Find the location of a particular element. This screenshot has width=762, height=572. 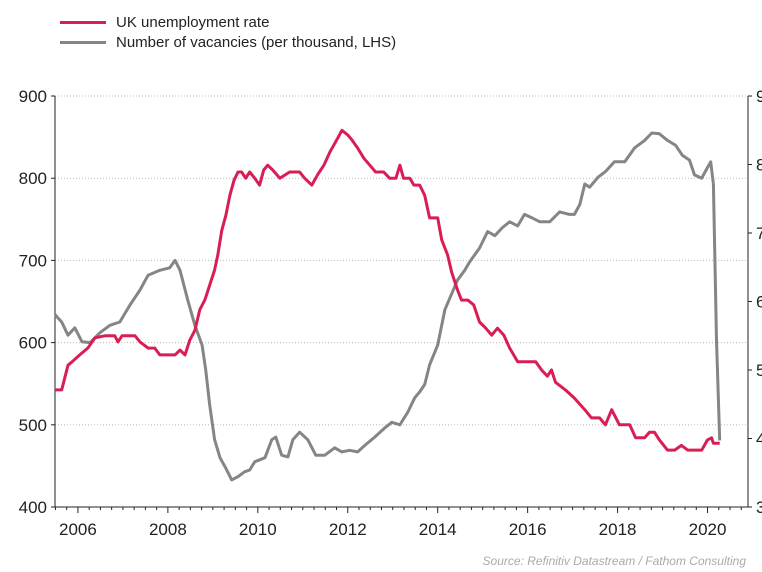

y-right-tick-label: 6 is located at coordinates (759, 302).